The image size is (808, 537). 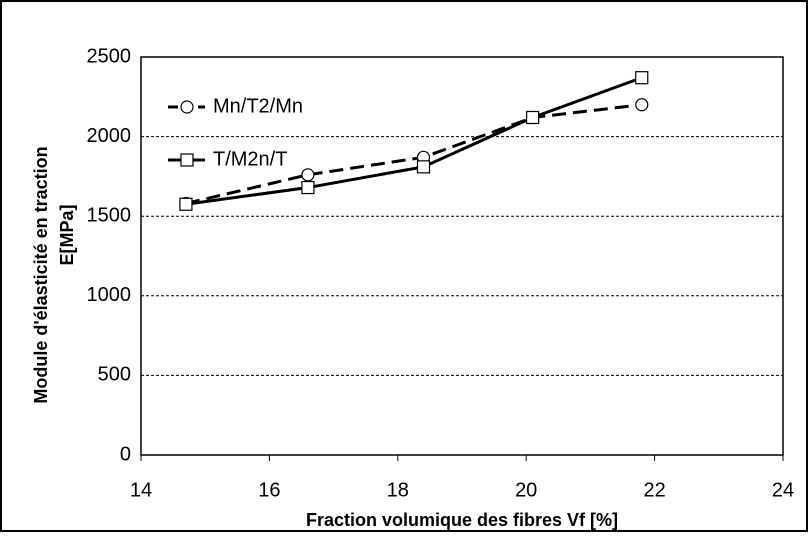 What do you see at coordinates (41, 274) in the screenshot?
I see `y-axis-label-line: Module d'élasticité en traction` at bounding box center [41, 274].